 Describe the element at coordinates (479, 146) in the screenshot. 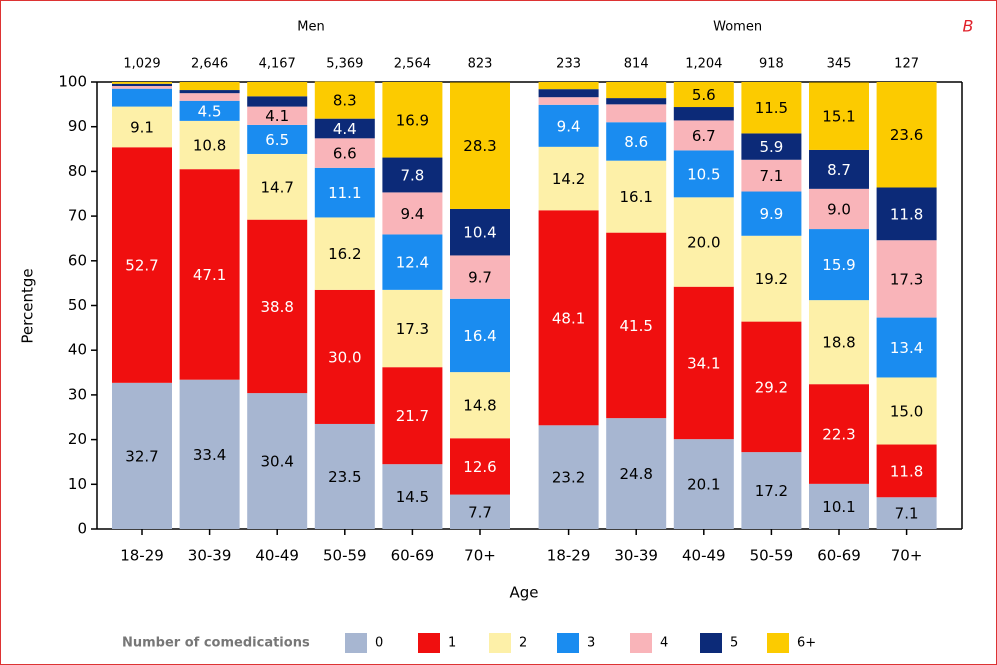

I see `value-label: 28.3` at that location.